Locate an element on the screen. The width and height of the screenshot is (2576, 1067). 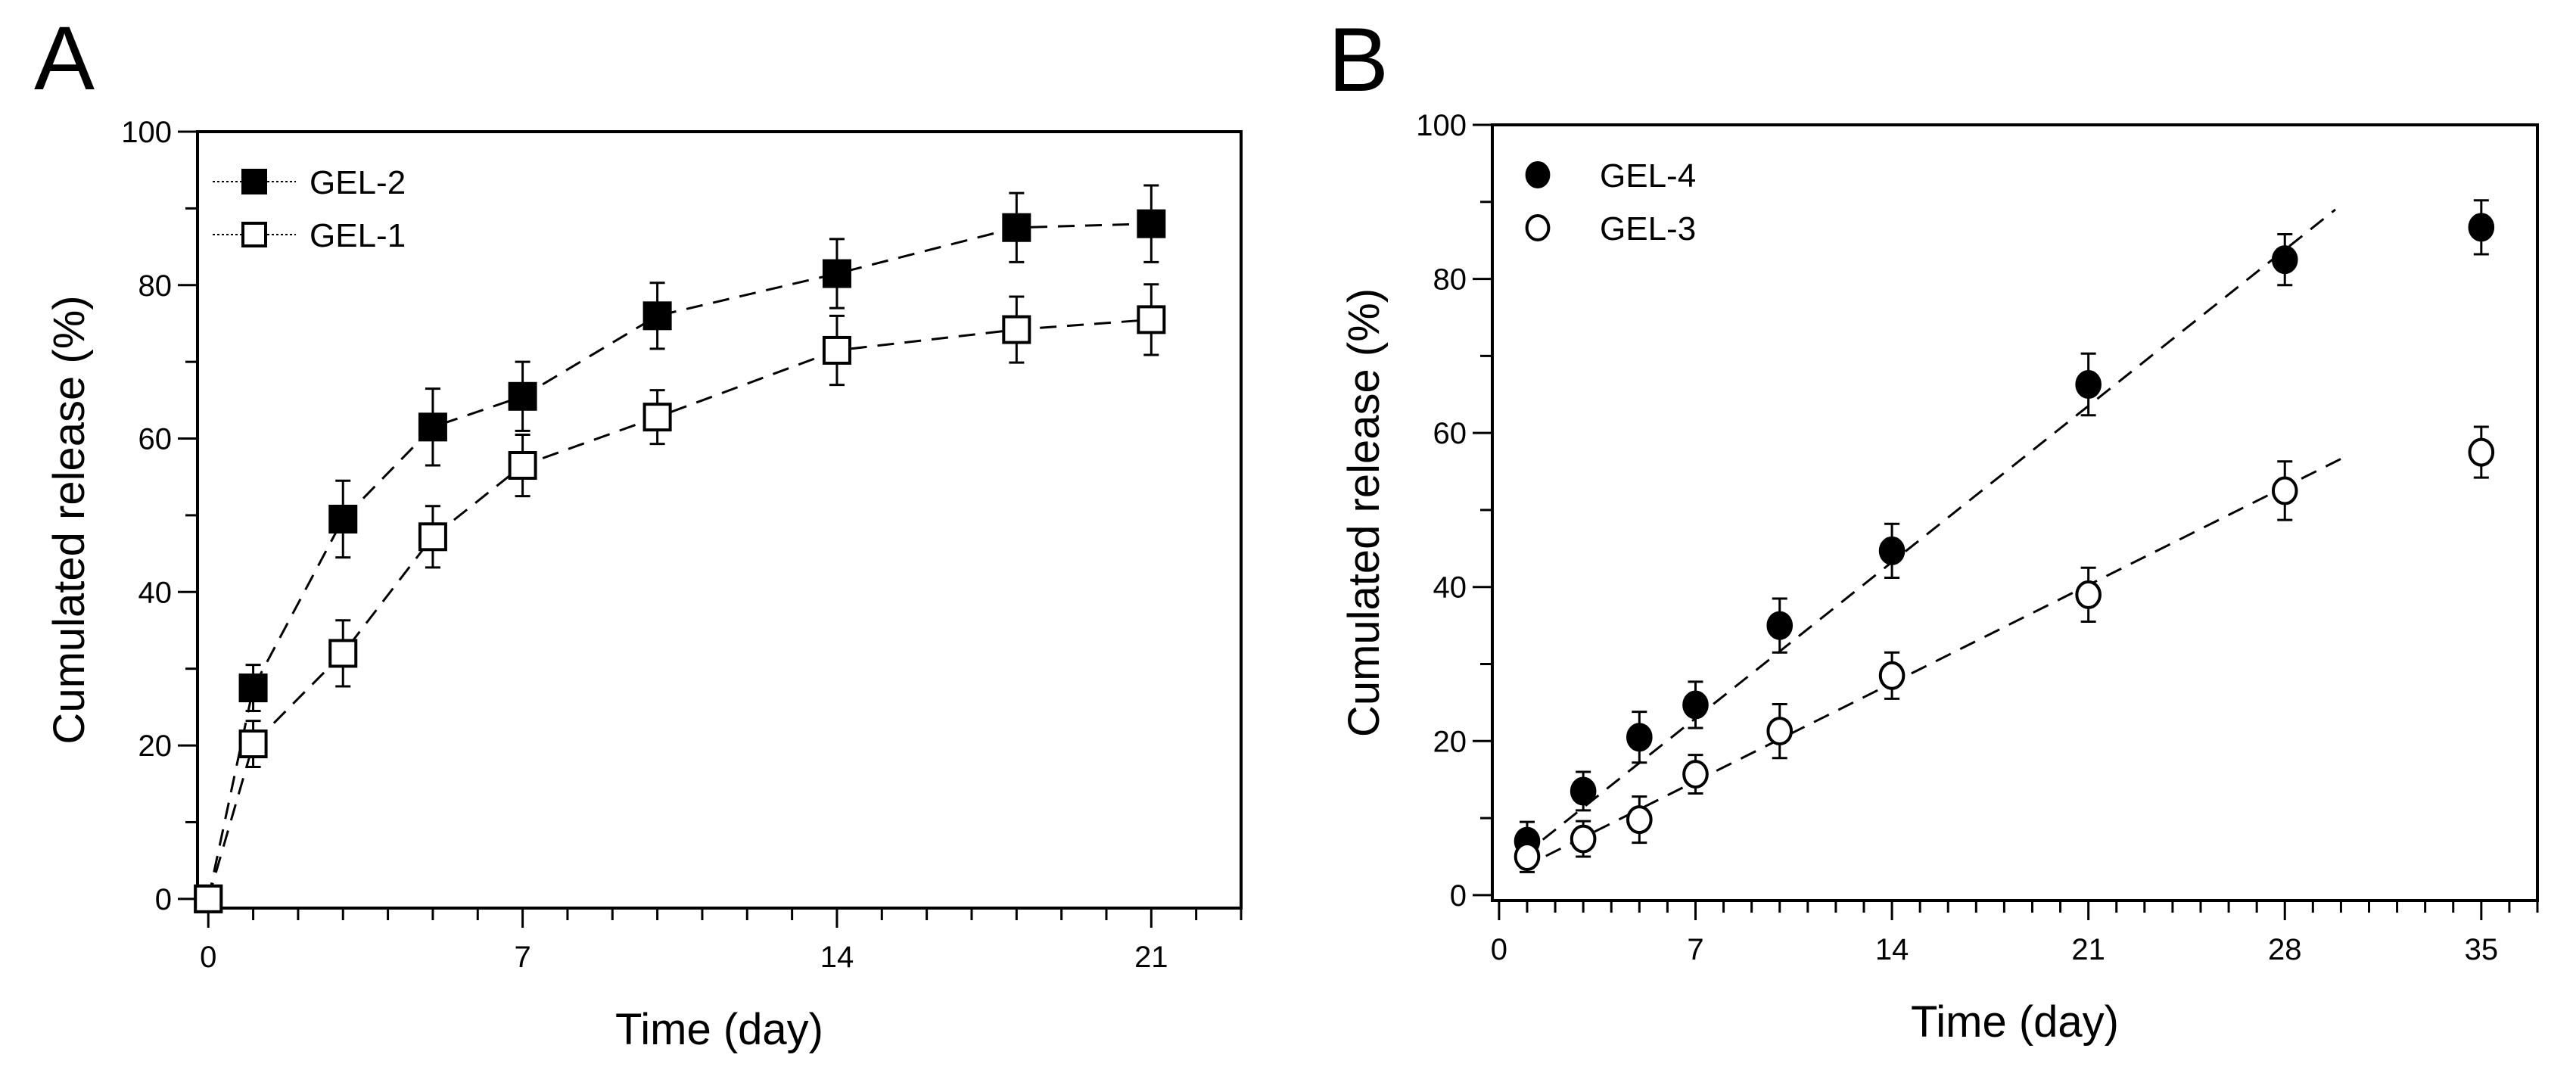
legend-item: GEL-1 is located at coordinates (309, 236).